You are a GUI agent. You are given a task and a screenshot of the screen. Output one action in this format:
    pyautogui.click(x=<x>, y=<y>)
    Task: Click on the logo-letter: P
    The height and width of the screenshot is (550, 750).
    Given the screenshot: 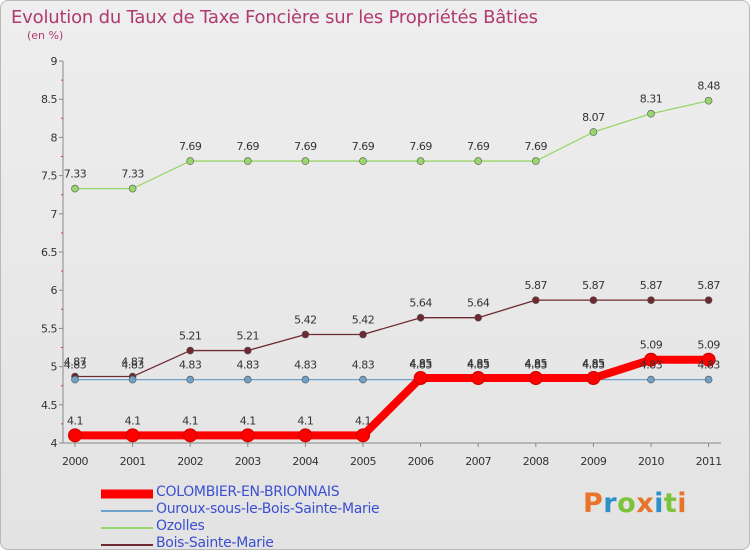 What is the action you would take?
    pyautogui.click(x=593, y=503)
    